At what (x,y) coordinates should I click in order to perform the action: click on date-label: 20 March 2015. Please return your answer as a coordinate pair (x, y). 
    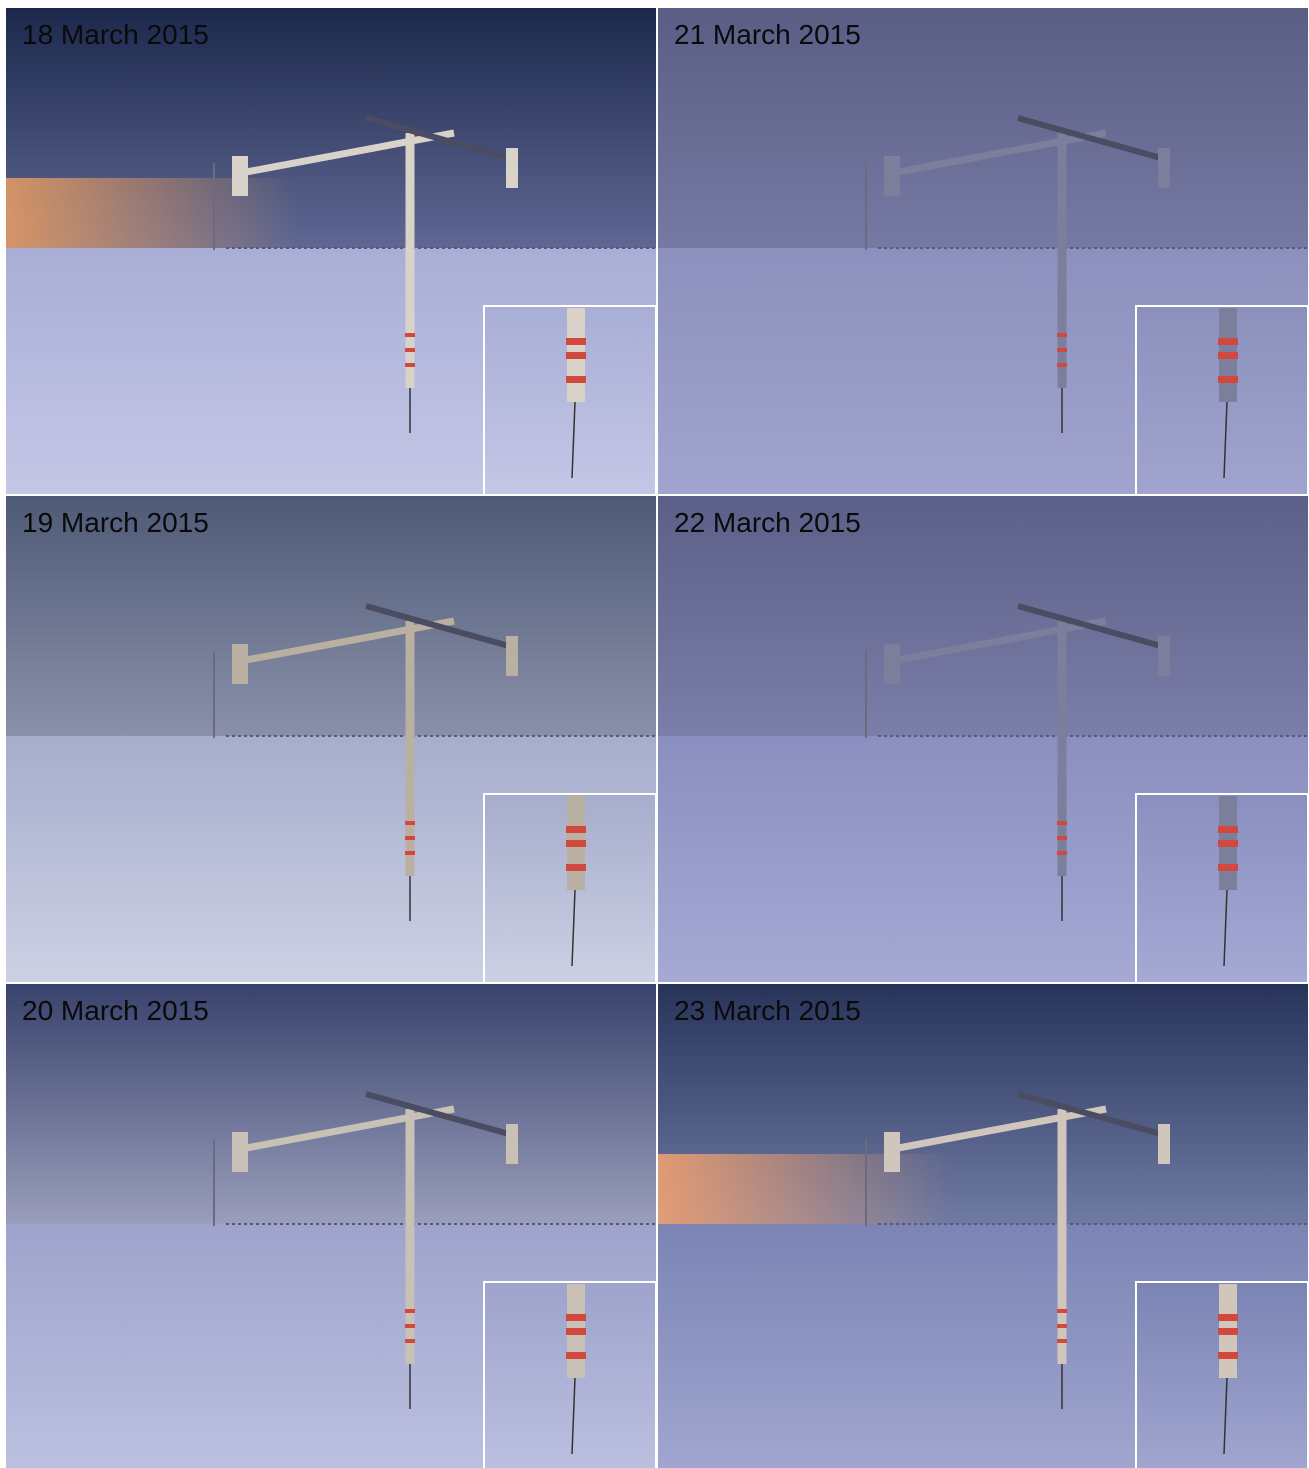
    Looking at the image, I should click on (115, 1010).